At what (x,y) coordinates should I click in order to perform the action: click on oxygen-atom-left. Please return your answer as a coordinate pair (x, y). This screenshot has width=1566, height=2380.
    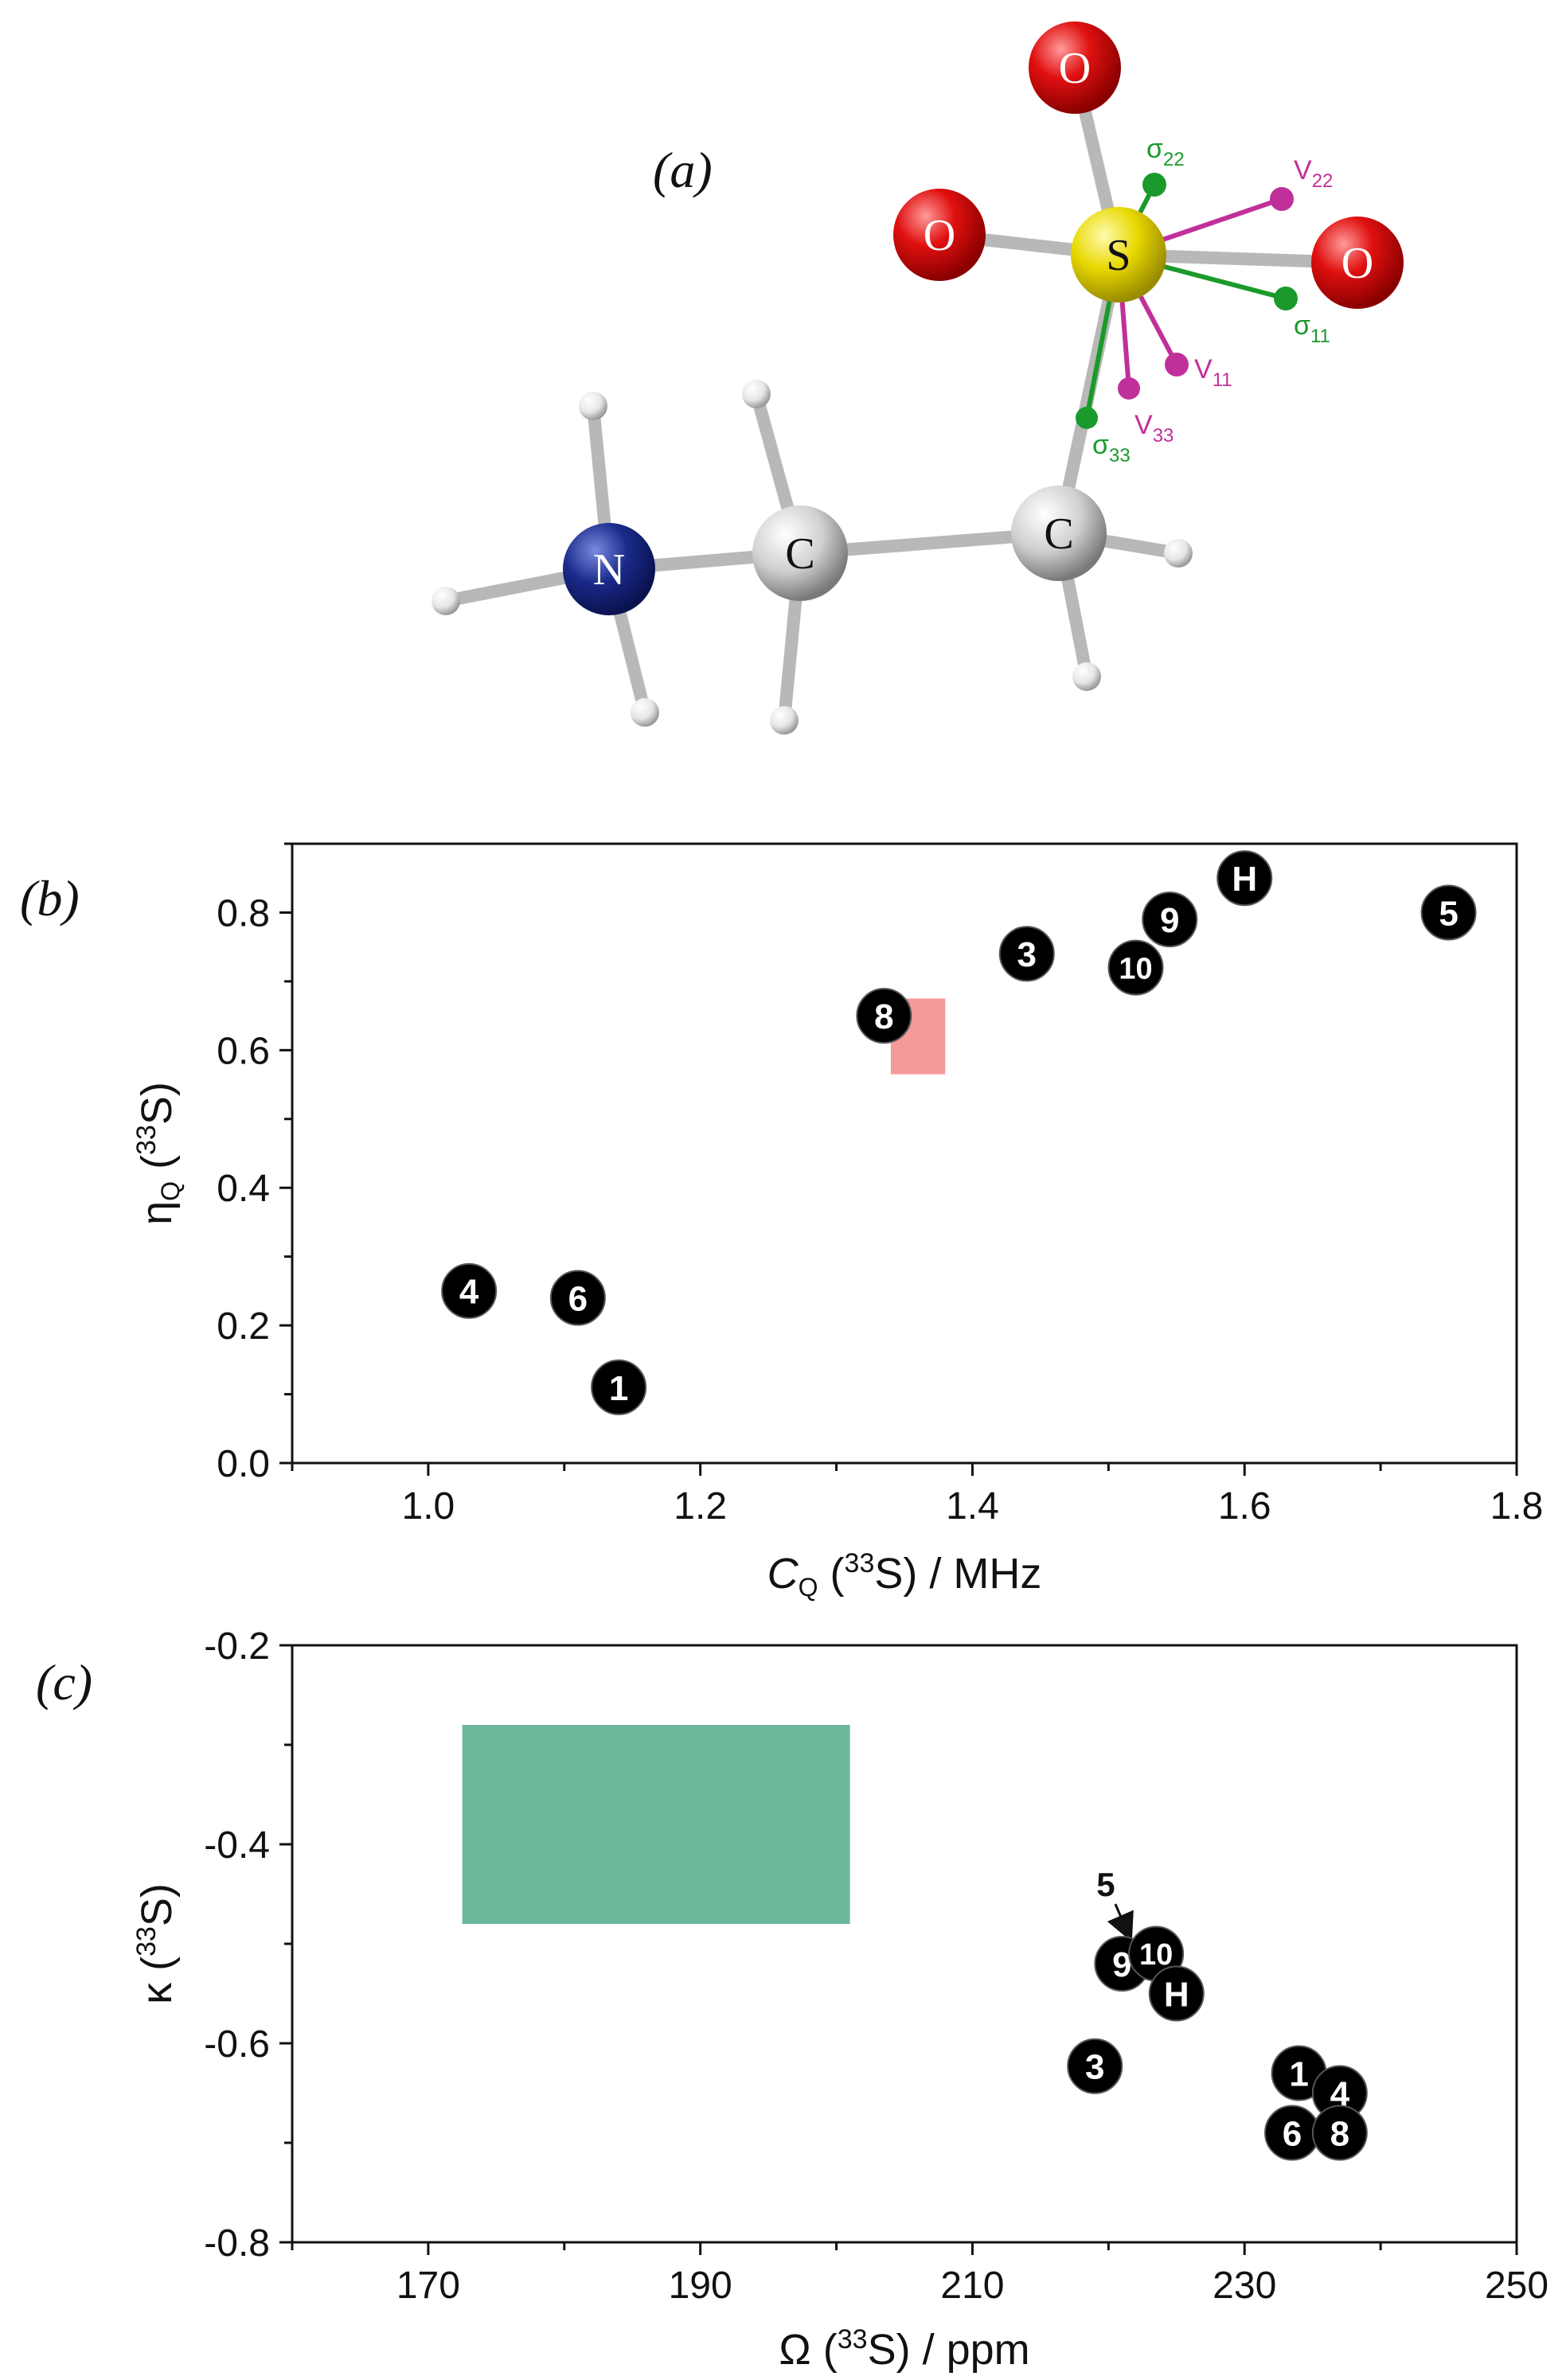
    Looking at the image, I should click on (940, 235).